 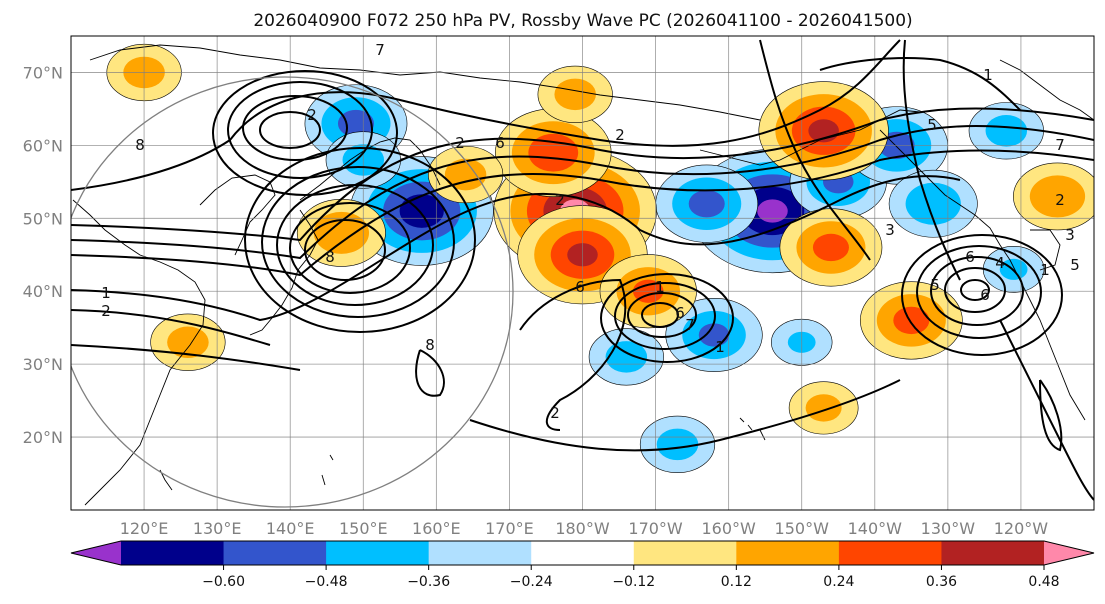 What do you see at coordinates (217, 528) in the screenshot?
I see `lon-tick-label: 130°E` at bounding box center [217, 528].